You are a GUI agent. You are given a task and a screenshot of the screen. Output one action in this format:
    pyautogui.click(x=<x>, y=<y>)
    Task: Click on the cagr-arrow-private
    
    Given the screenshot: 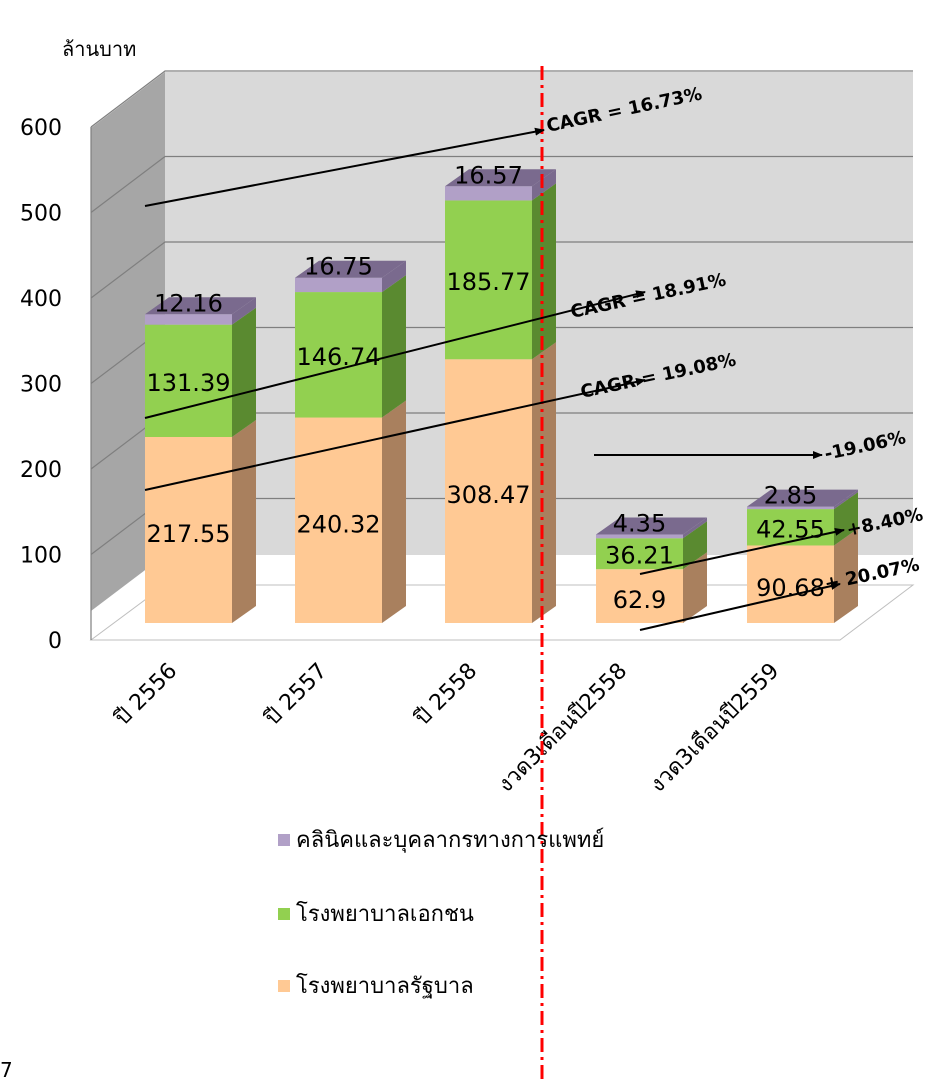 What is the action you would take?
    pyautogui.click(x=395, y=354)
    